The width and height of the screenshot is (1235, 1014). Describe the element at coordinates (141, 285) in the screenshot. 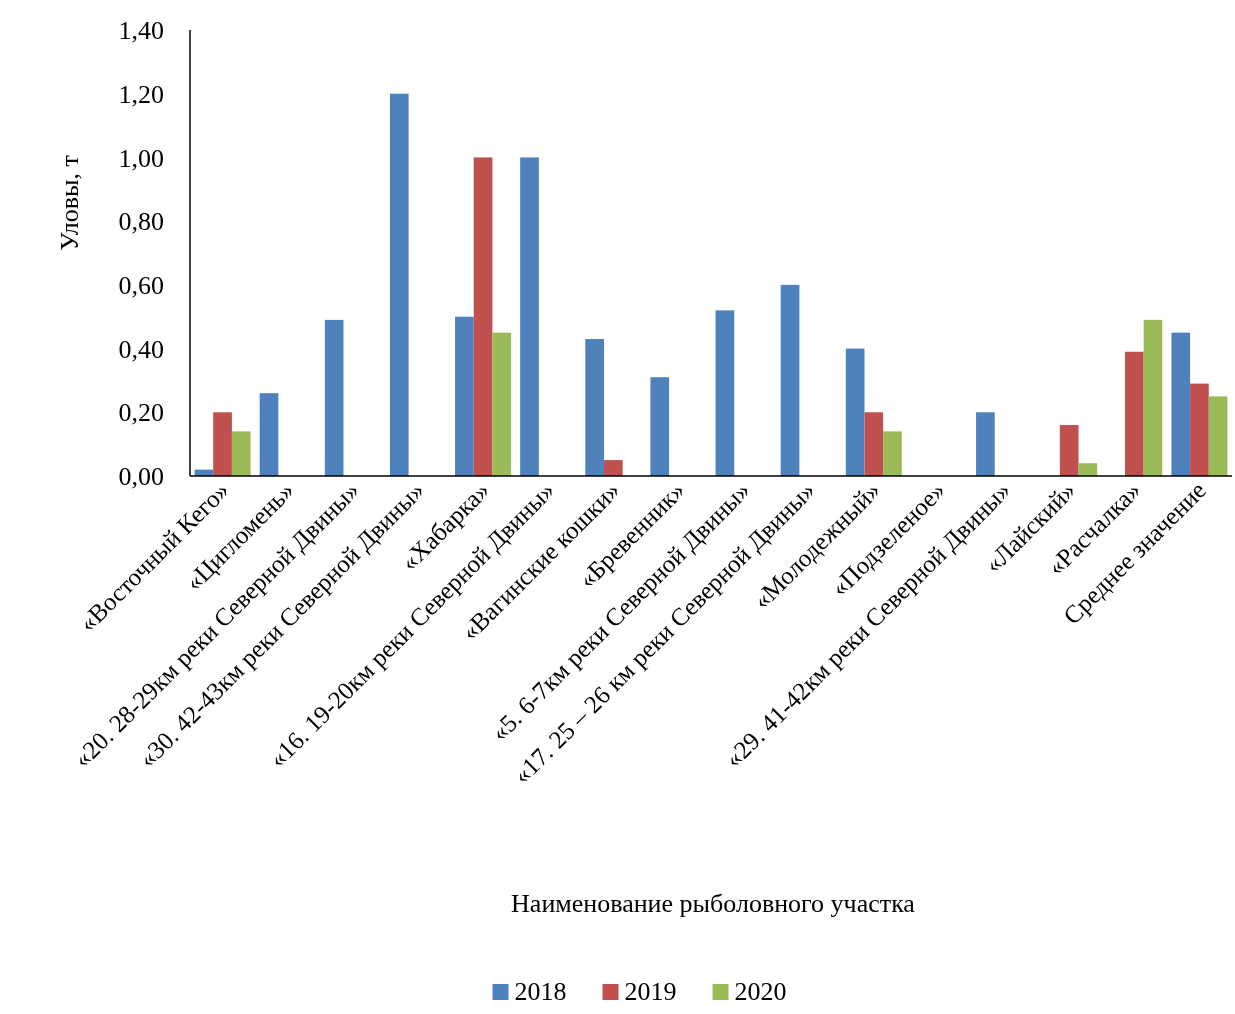

I see `y-tick-label: 0,60` at that location.